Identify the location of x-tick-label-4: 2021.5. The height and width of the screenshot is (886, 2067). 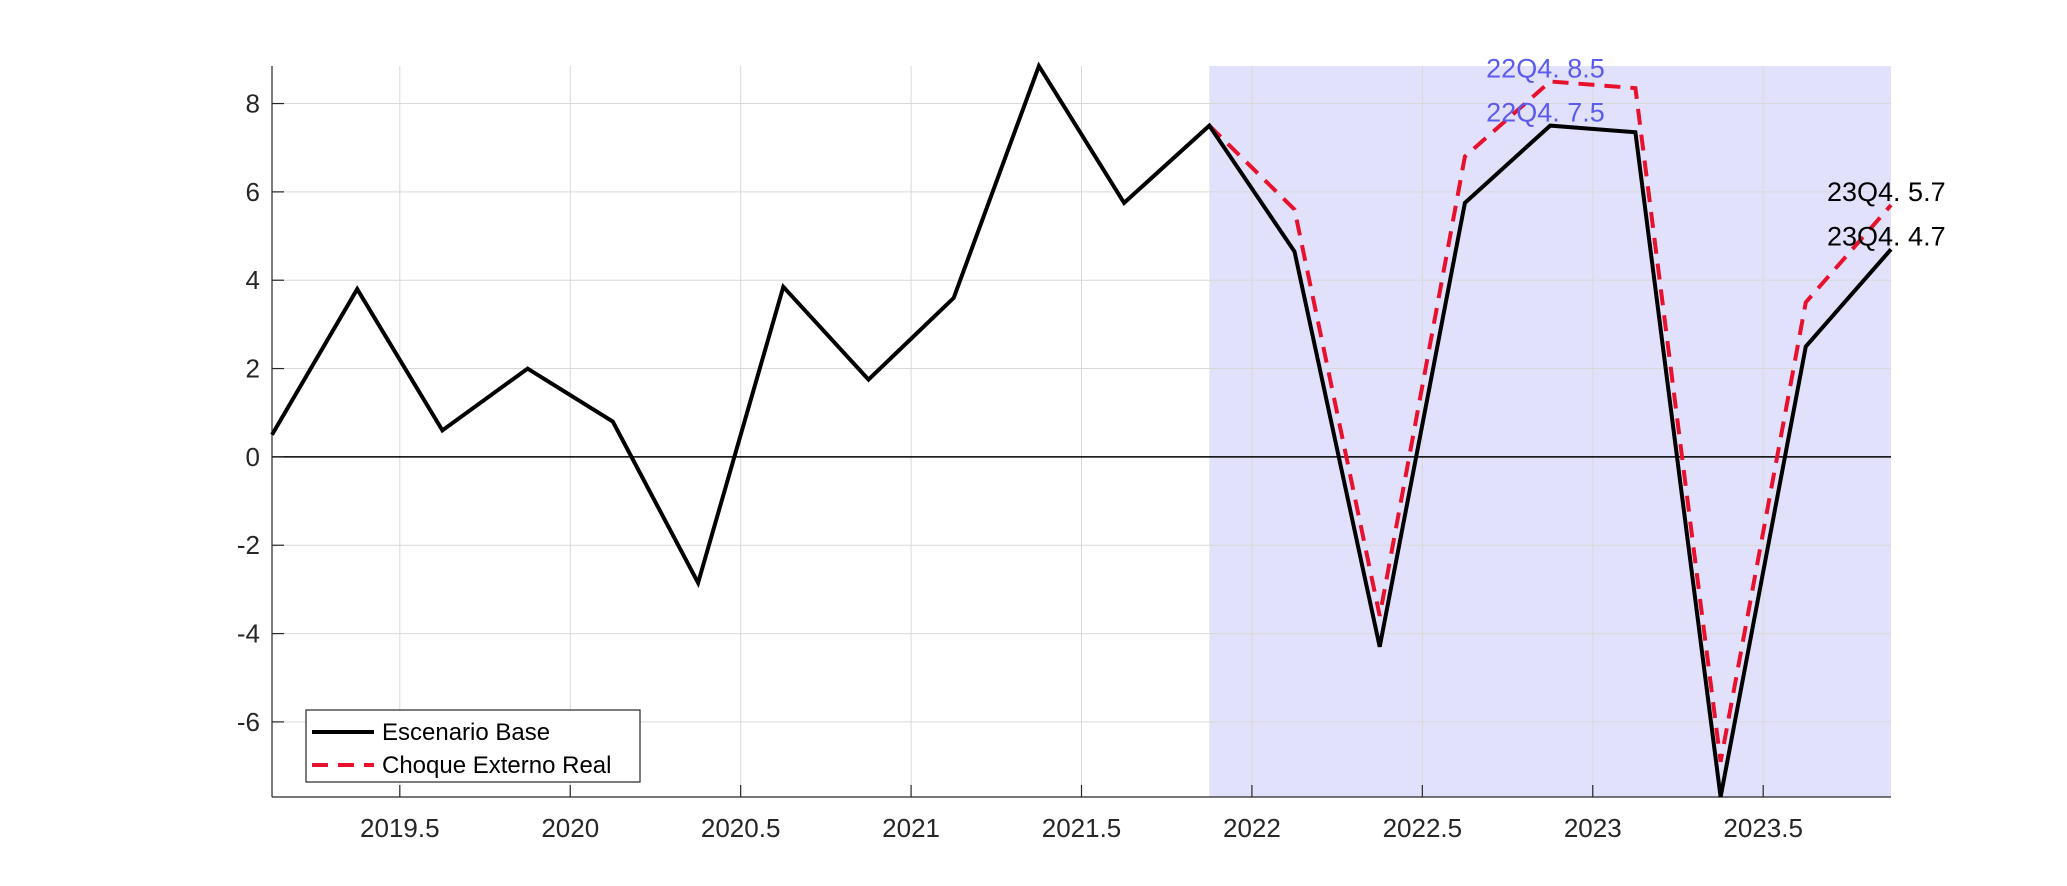
(1082, 828).